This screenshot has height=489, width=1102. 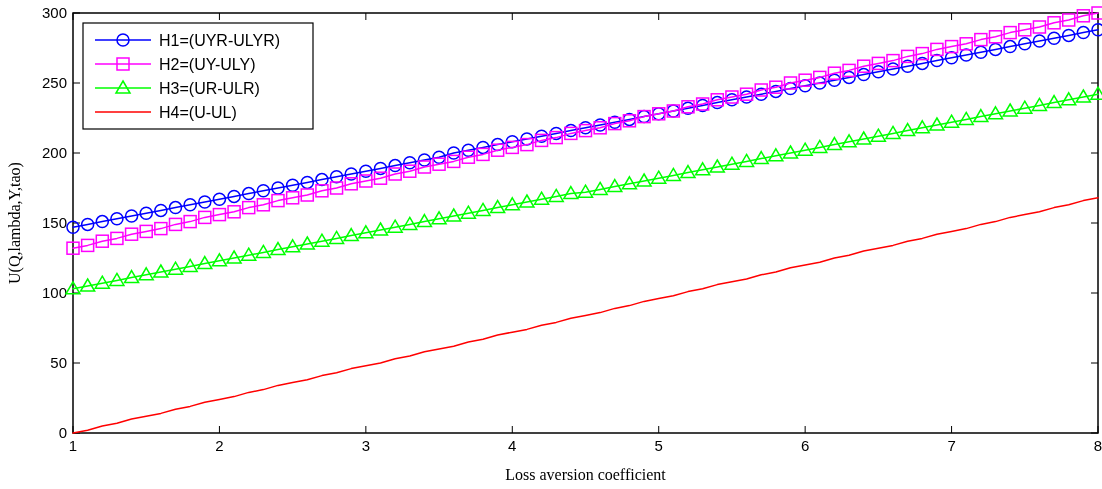 I want to click on y-tick-label: 0, so click(x=62, y=432).